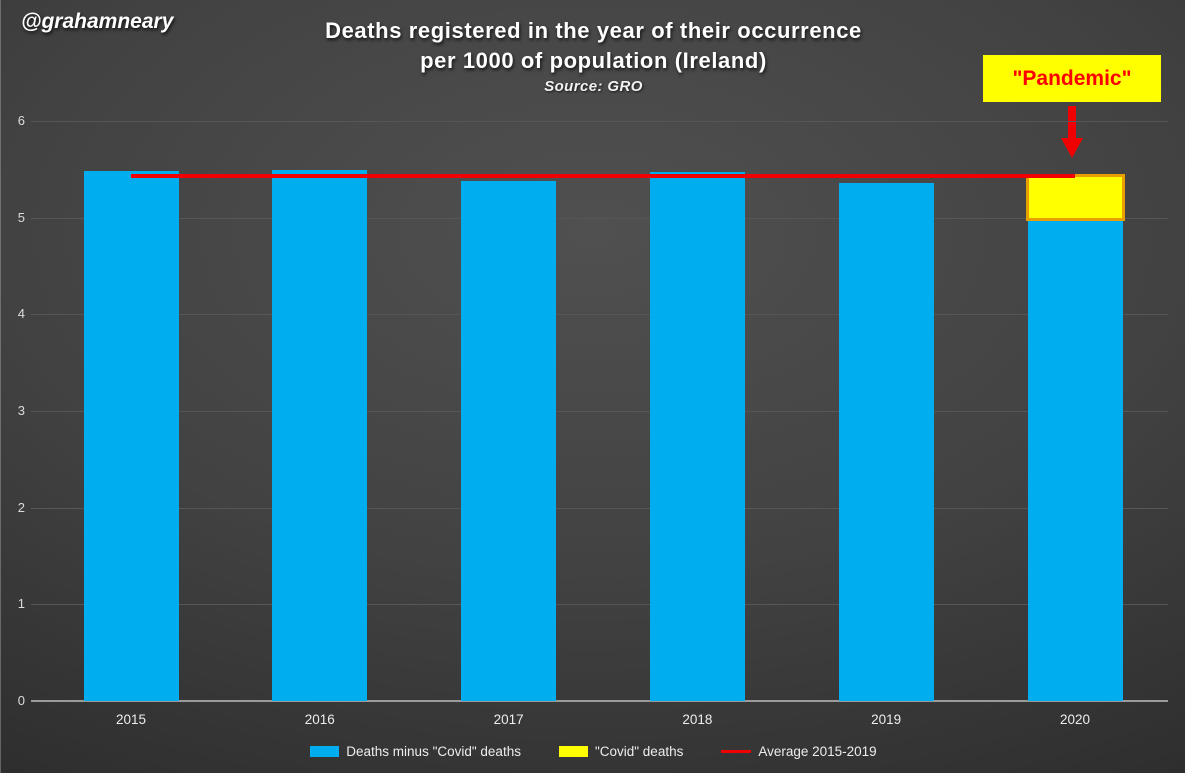 This screenshot has height=778, width=1190. Describe the element at coordinates (319, 719) in the screenshot. I see `x-axis-label-2016: 2016` at that location.